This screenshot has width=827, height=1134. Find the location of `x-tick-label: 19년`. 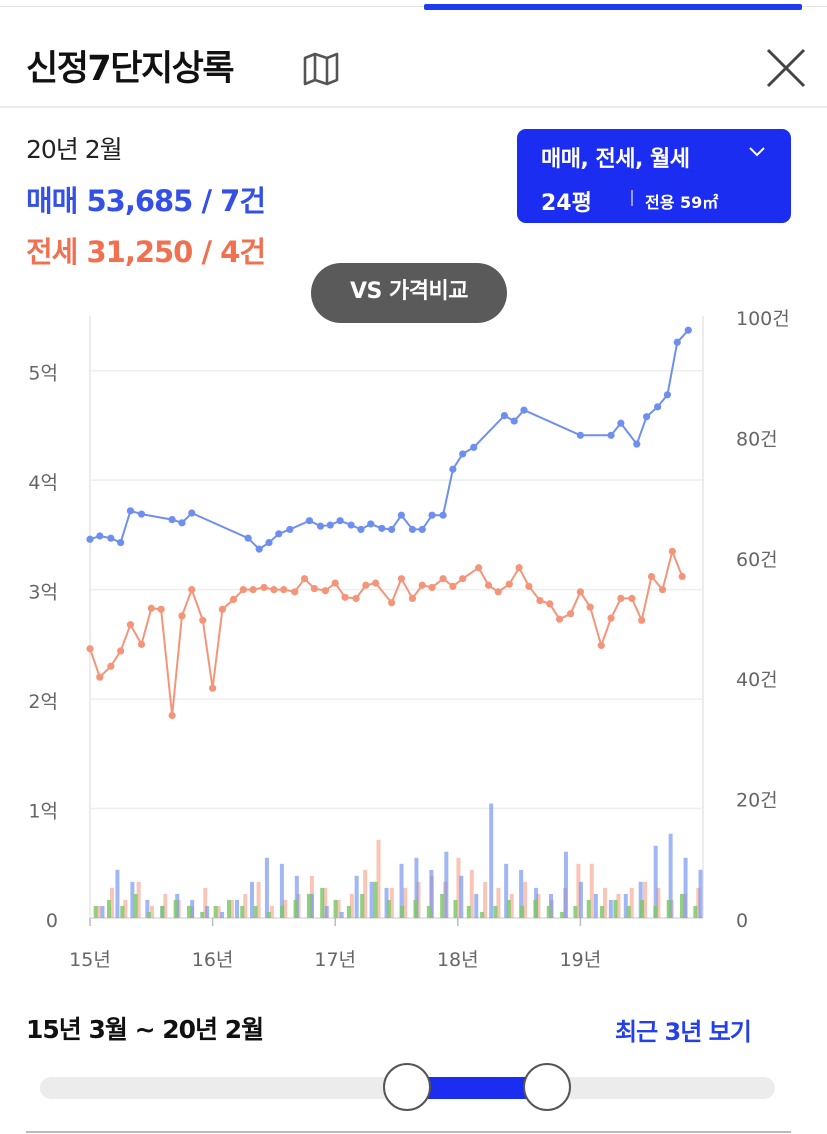

x-tick-label: 19년 is located at coordinates (581, 960).